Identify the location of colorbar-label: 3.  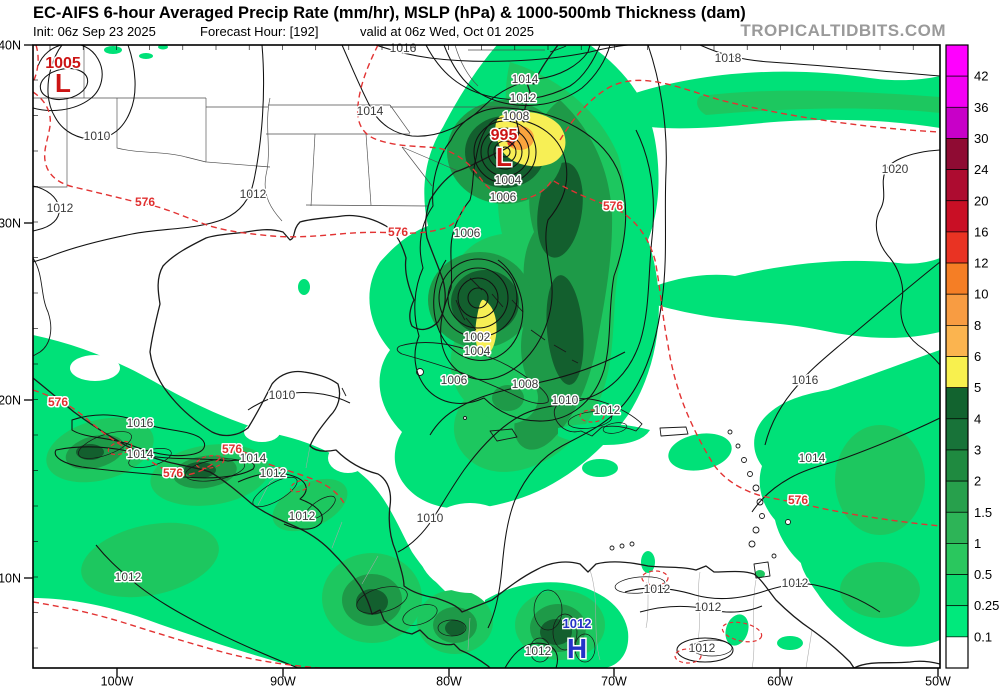
(977, 449).